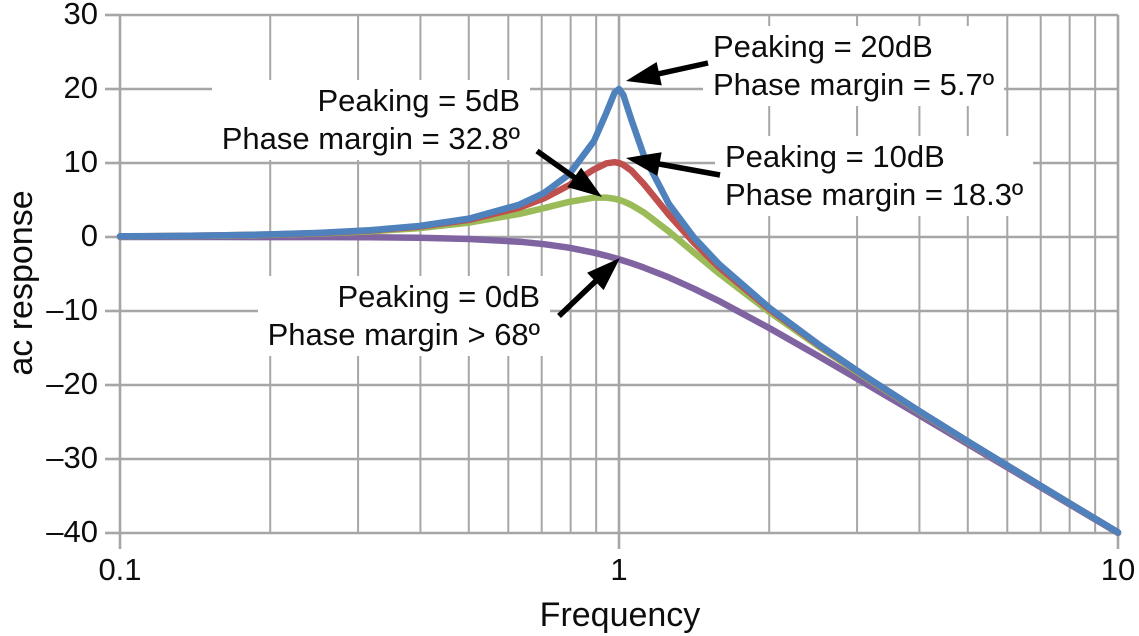 The width and height of the screenshot is (1139, 636). Describe the element at coordinates (620, 615) in the screenshot. I see `x-axis-title: Frequency` at that location.